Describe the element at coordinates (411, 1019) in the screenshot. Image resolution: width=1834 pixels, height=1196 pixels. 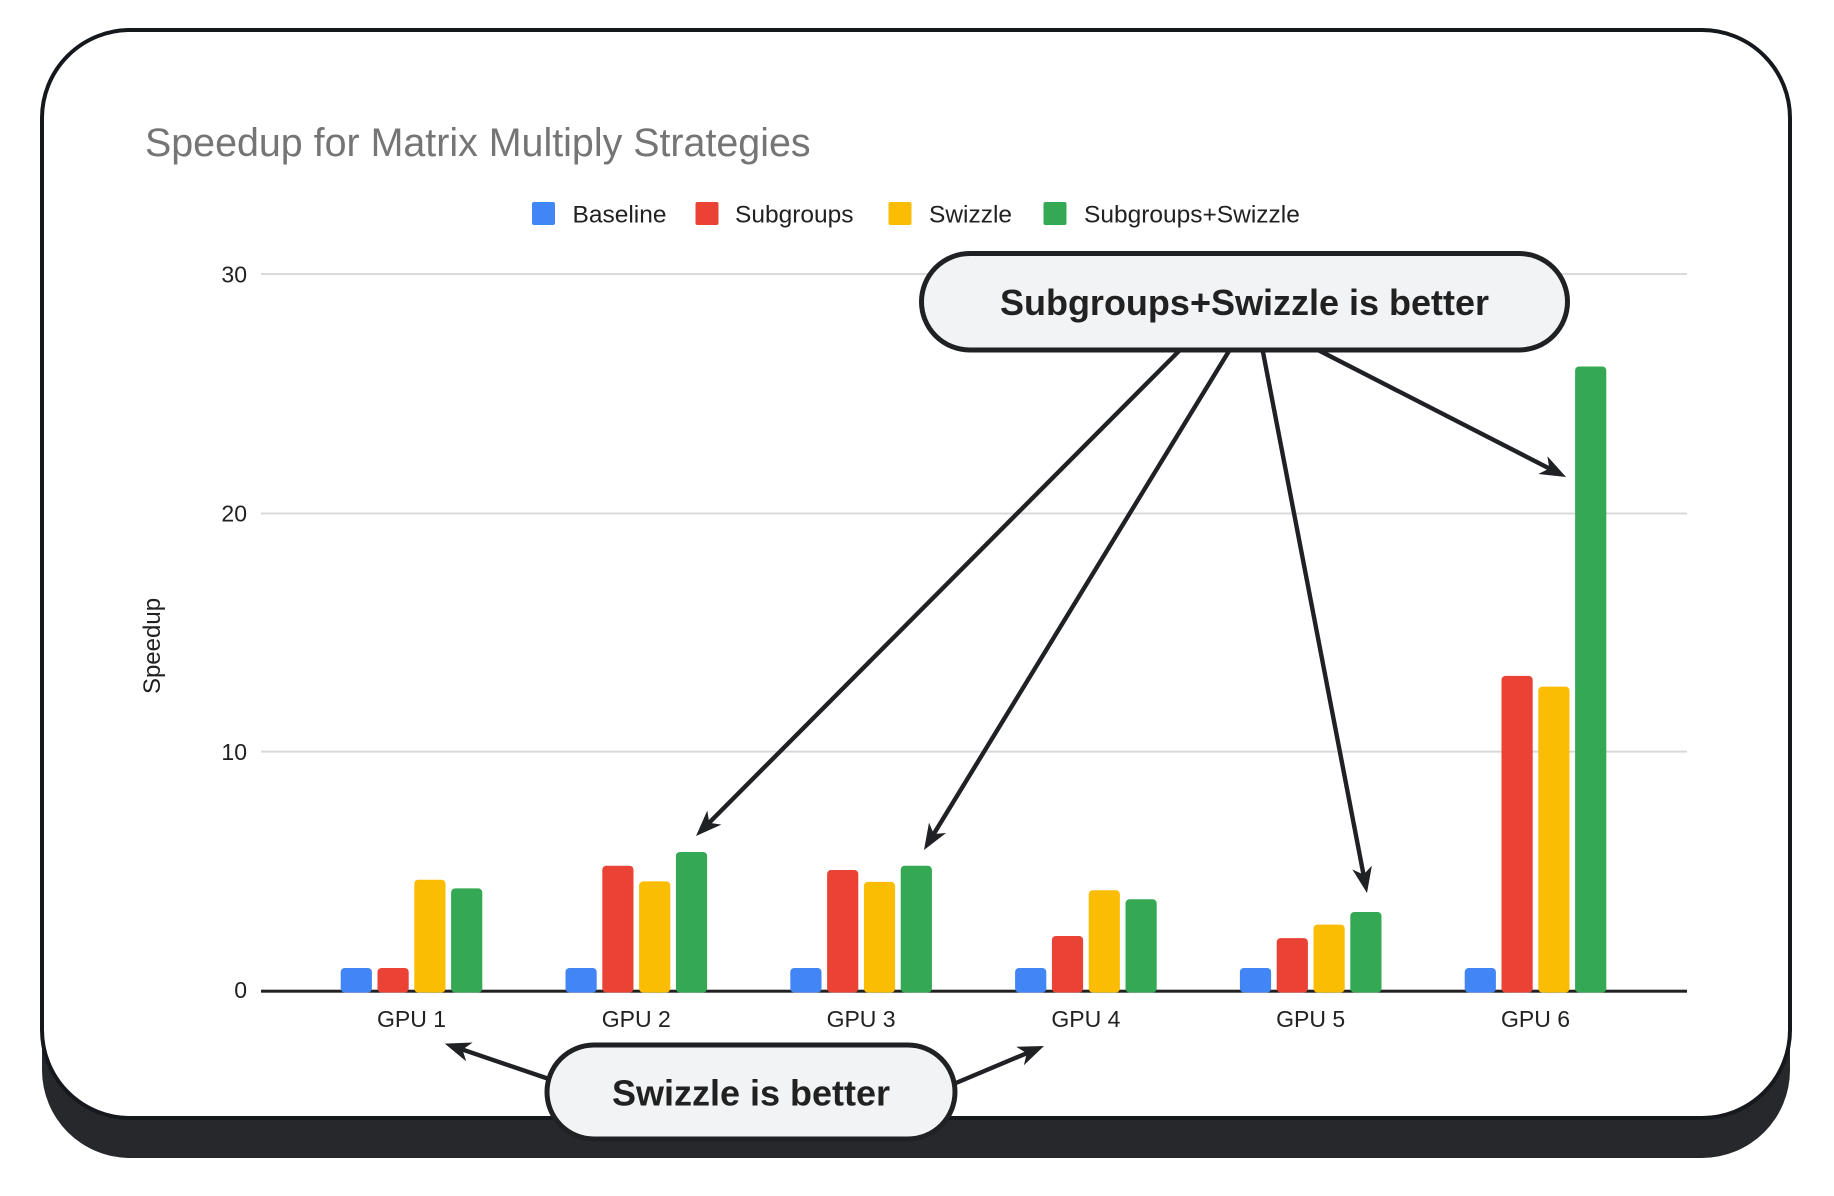
I see `svg-text: GPU 1` at that location.